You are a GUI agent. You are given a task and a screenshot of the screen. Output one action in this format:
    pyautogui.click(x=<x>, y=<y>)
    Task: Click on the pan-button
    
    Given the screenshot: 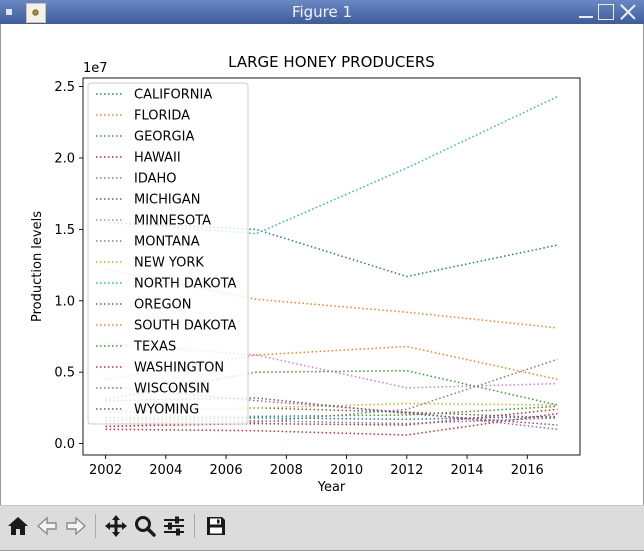 What is the action you would take?
    pyautogui.click(x=116, y=526)
    